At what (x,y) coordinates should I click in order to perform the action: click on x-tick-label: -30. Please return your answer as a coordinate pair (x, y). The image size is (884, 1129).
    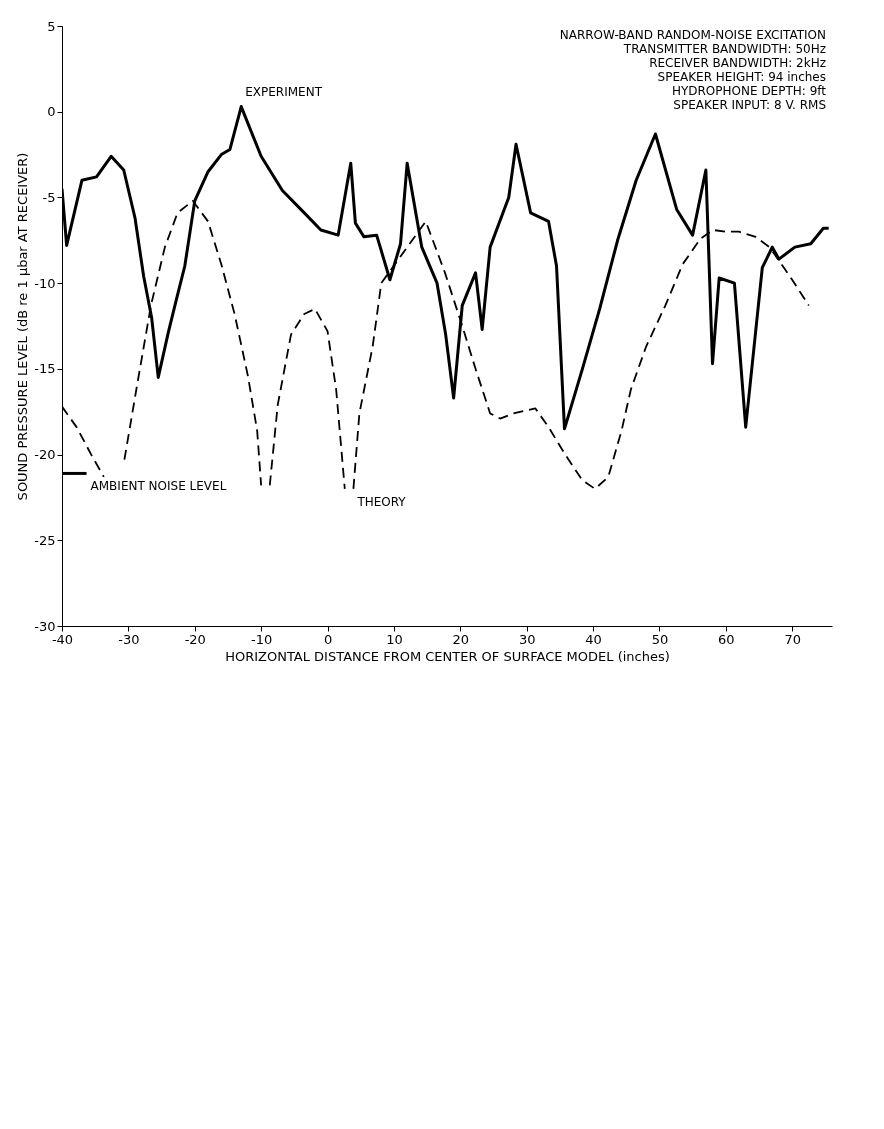
    Looking at the image, I should click on (129, 639).